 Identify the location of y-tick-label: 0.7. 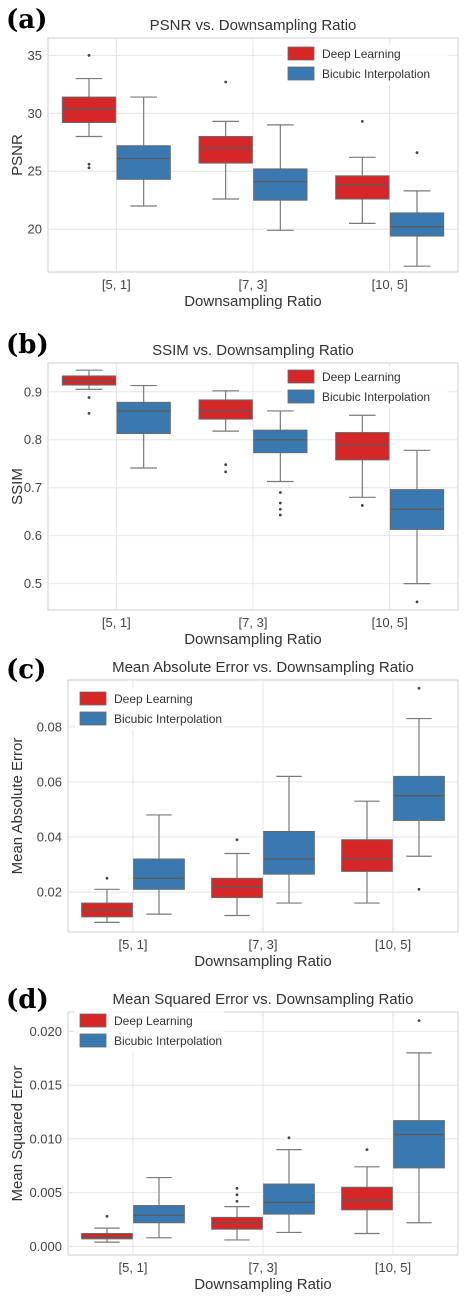
(33, 487).